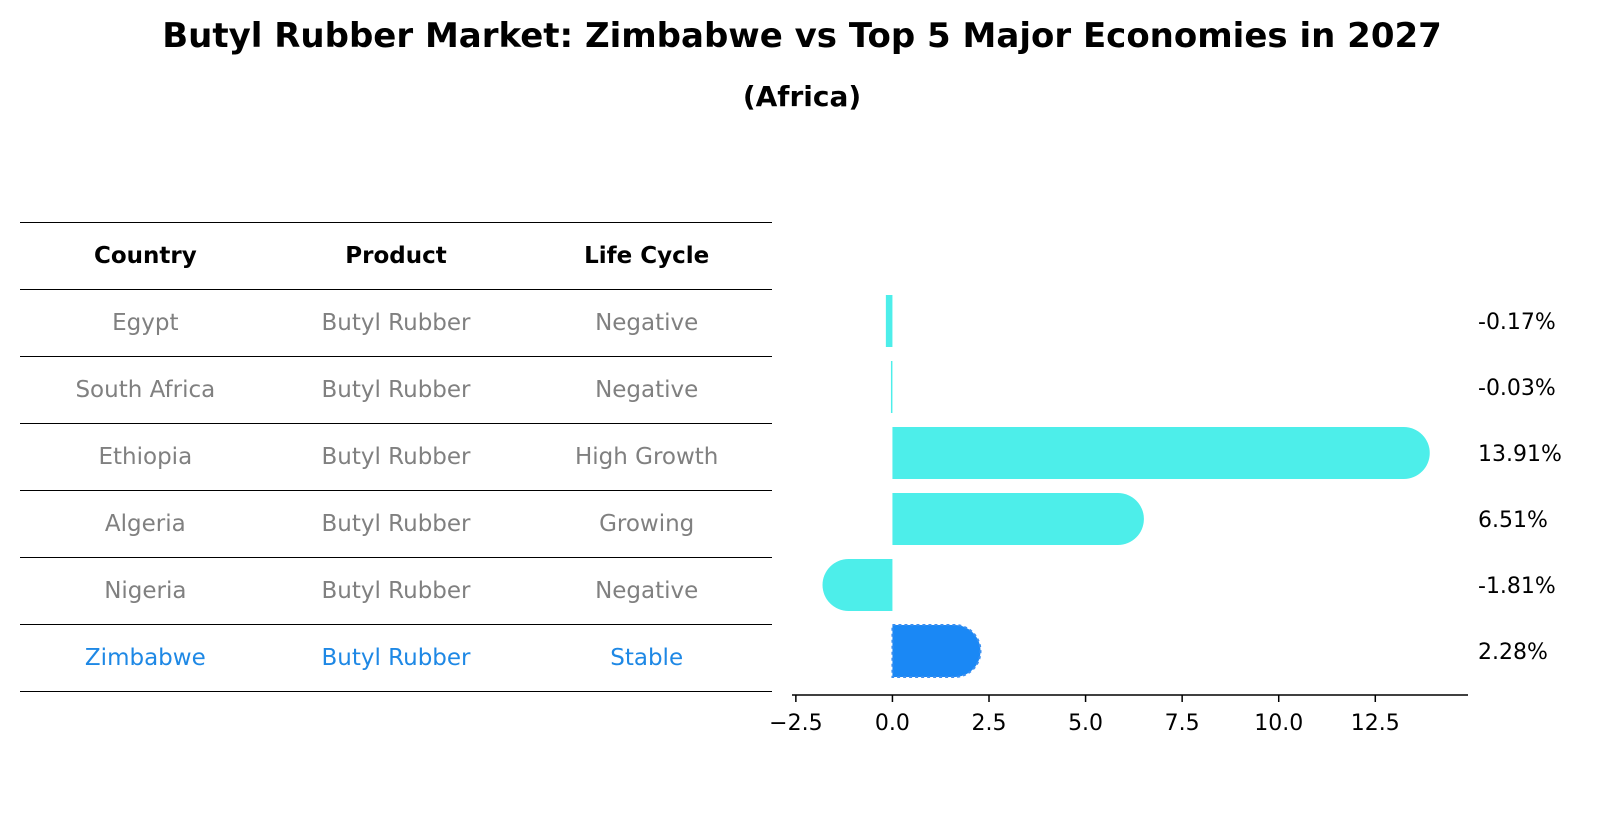 The image size is (1604, 823). I want to click on table-row: Egypt Butyl Rubber Negative, so click(396, 322).